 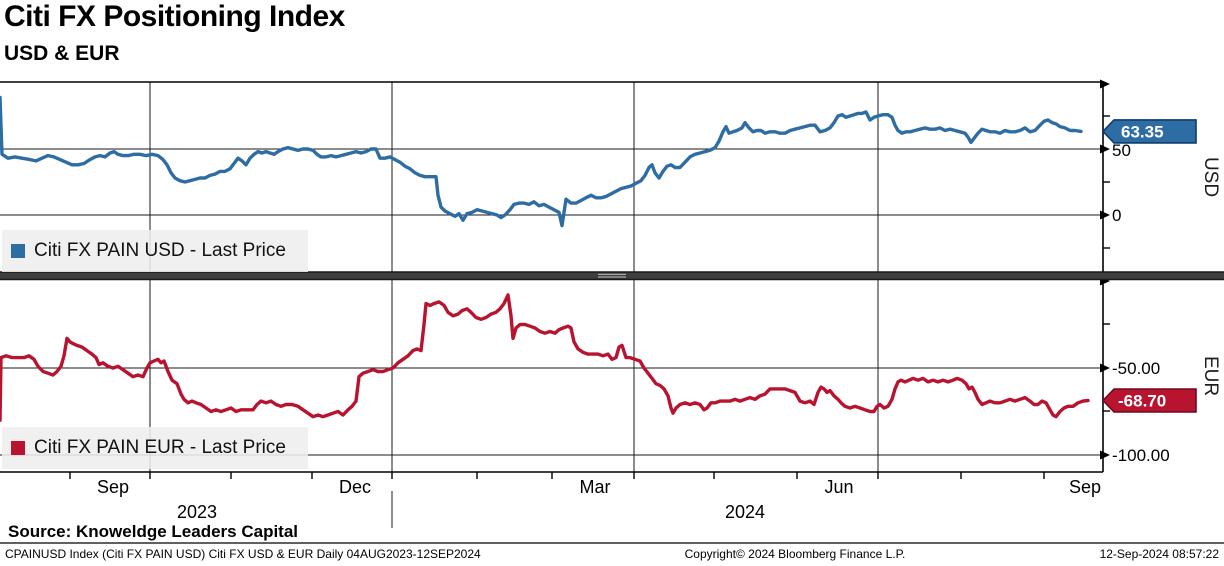 I want to click on x-label-sep-2024: Sep, so click(x=1085, y=487).